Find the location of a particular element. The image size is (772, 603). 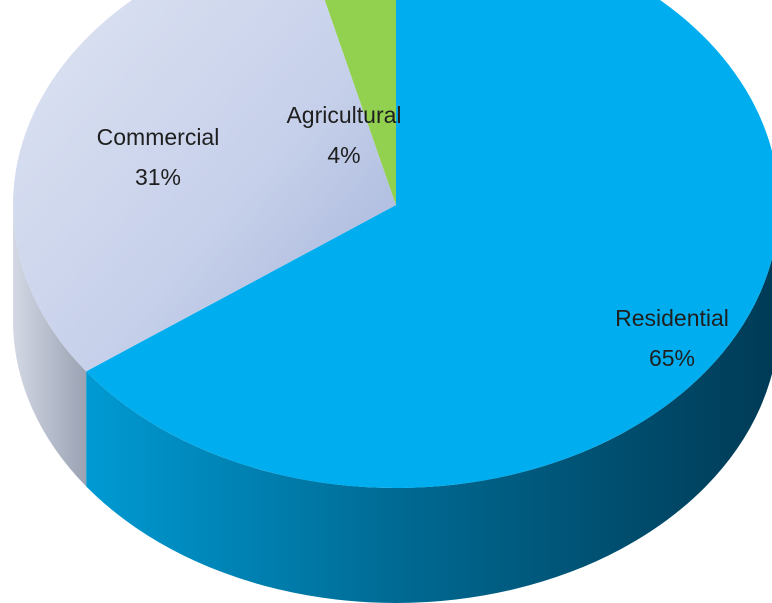

label-agricultural-percent: 4% is located at coordinates (343, 155).